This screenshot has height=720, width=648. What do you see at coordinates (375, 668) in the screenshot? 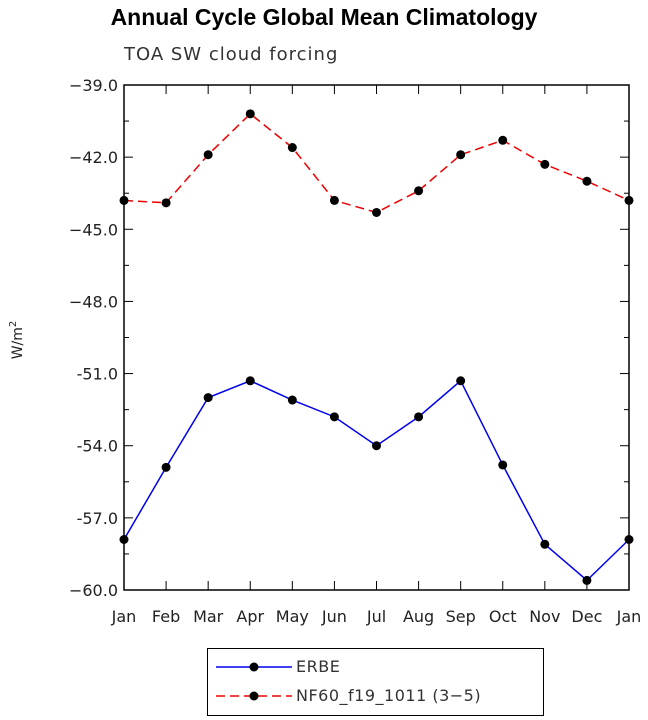
I see `legend-item-erbe: ERBE` at bounding box center [375, 668].